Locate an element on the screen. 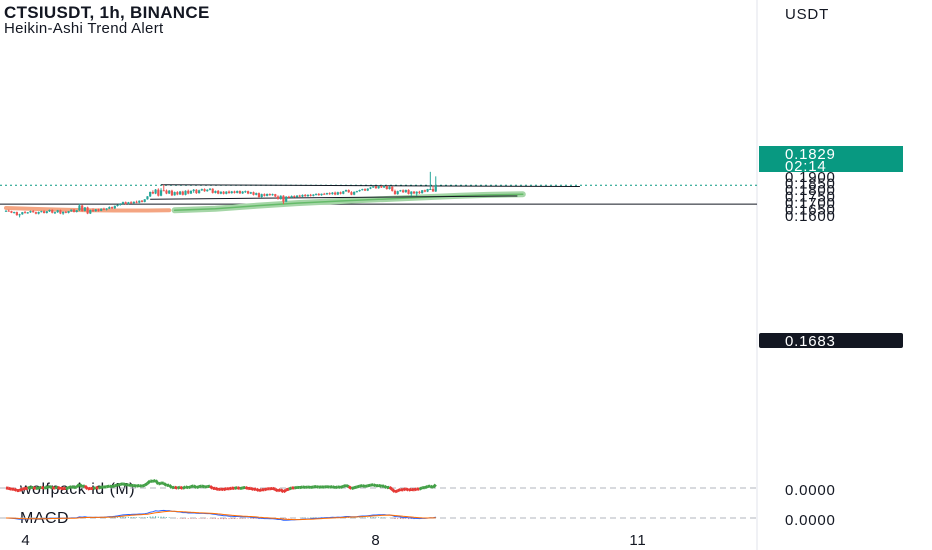  price-tick-label: 0.1850 is located at coordinates (810, 184).